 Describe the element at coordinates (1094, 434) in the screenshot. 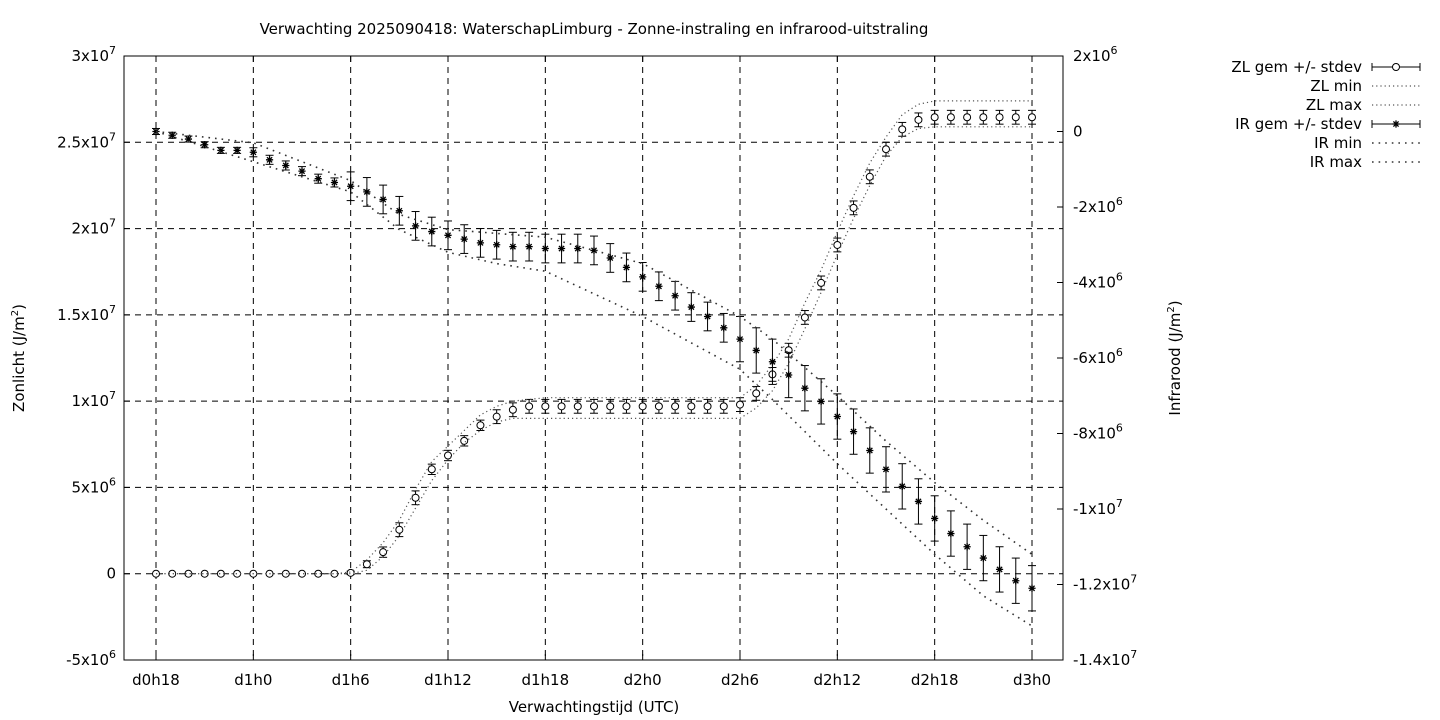

I see `y2-tick-label-base: -8x10` at that location.